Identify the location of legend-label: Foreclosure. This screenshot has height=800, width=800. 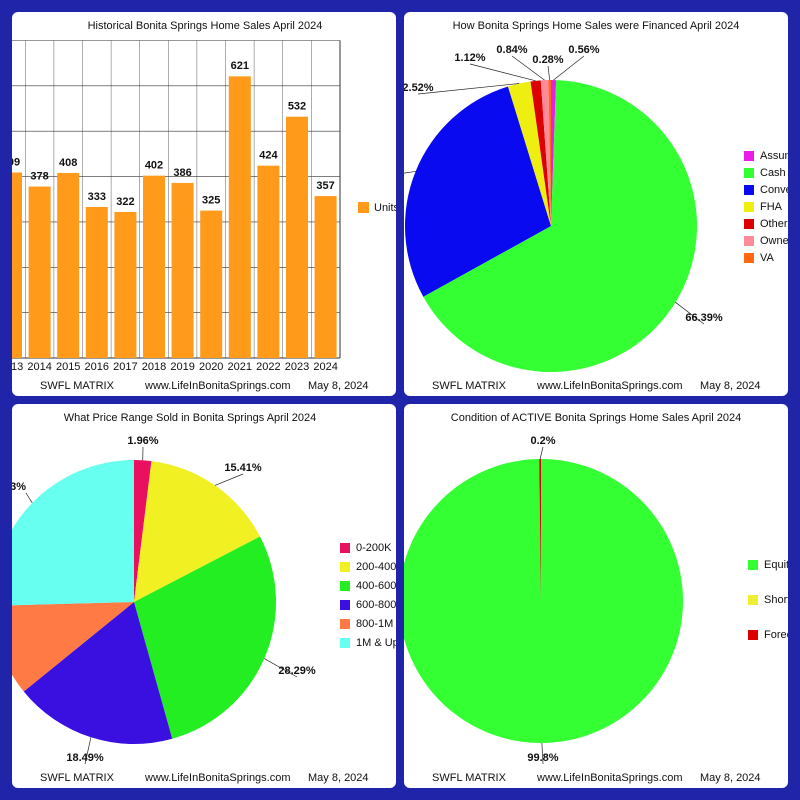
(782, 635).